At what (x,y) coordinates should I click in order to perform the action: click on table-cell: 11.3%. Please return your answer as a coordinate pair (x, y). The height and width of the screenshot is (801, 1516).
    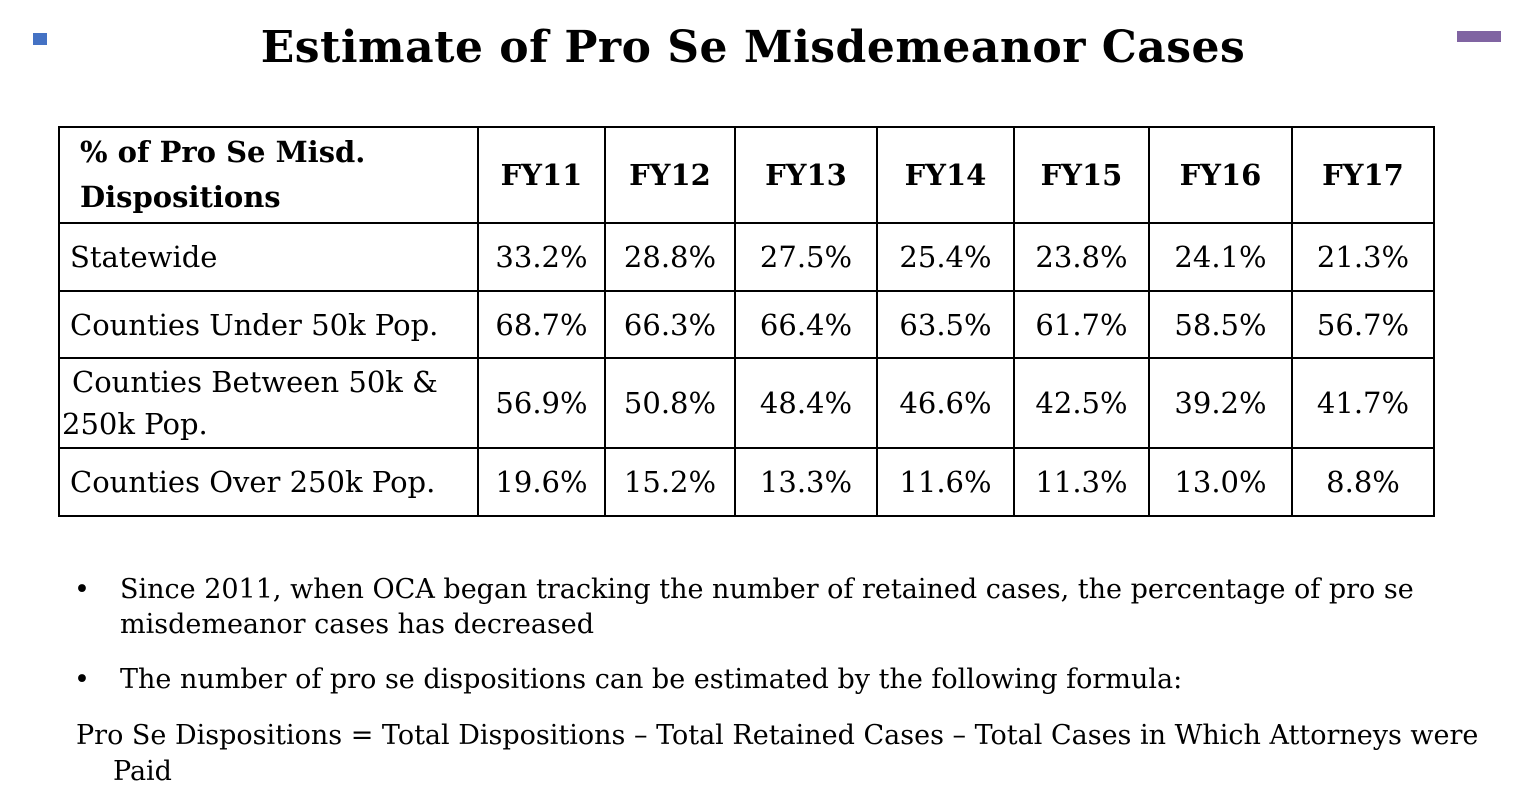
    Looking at the image, I should click on (1081, 482).